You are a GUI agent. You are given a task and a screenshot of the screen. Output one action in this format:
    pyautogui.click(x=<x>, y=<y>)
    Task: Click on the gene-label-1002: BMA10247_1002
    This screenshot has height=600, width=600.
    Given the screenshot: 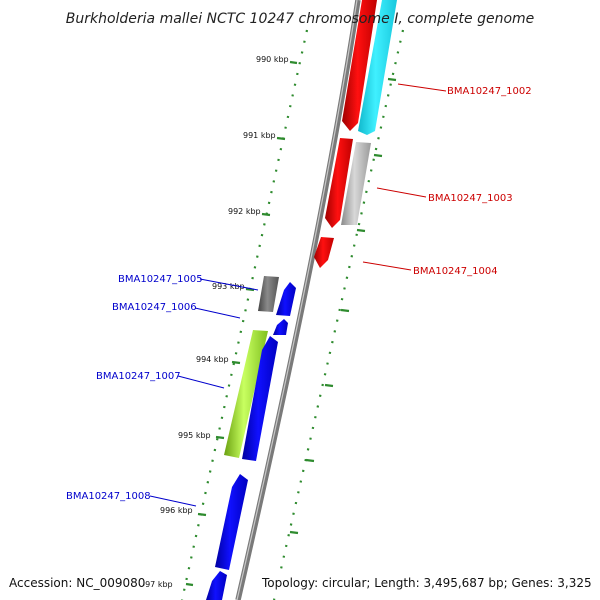 What is the action you would take?
    pyautogui.click(x=489, y=91)
    